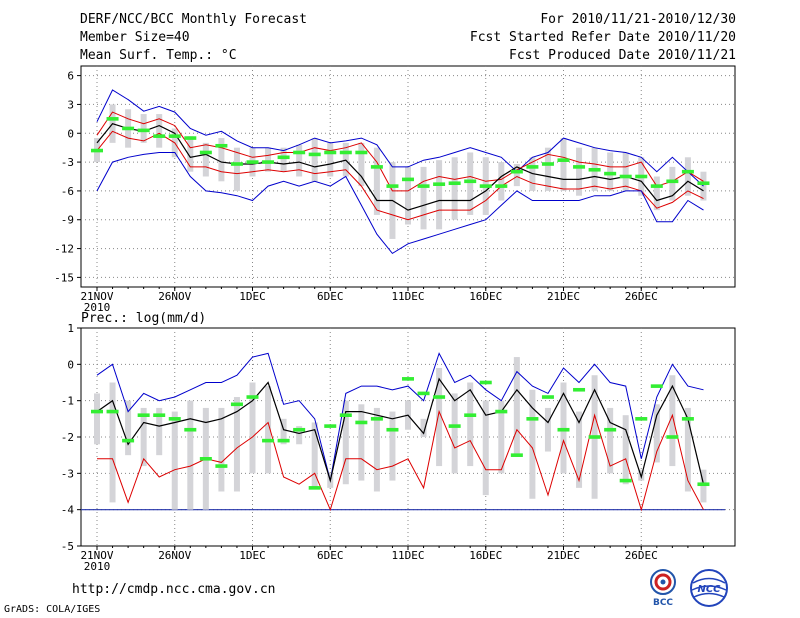 The width and height of the screenshot is (800, 618). Describe the element at coordinates (638, 19) in the screenshot. I see `forecast-period: For 2010/11/21-2010/12/30` at that location.